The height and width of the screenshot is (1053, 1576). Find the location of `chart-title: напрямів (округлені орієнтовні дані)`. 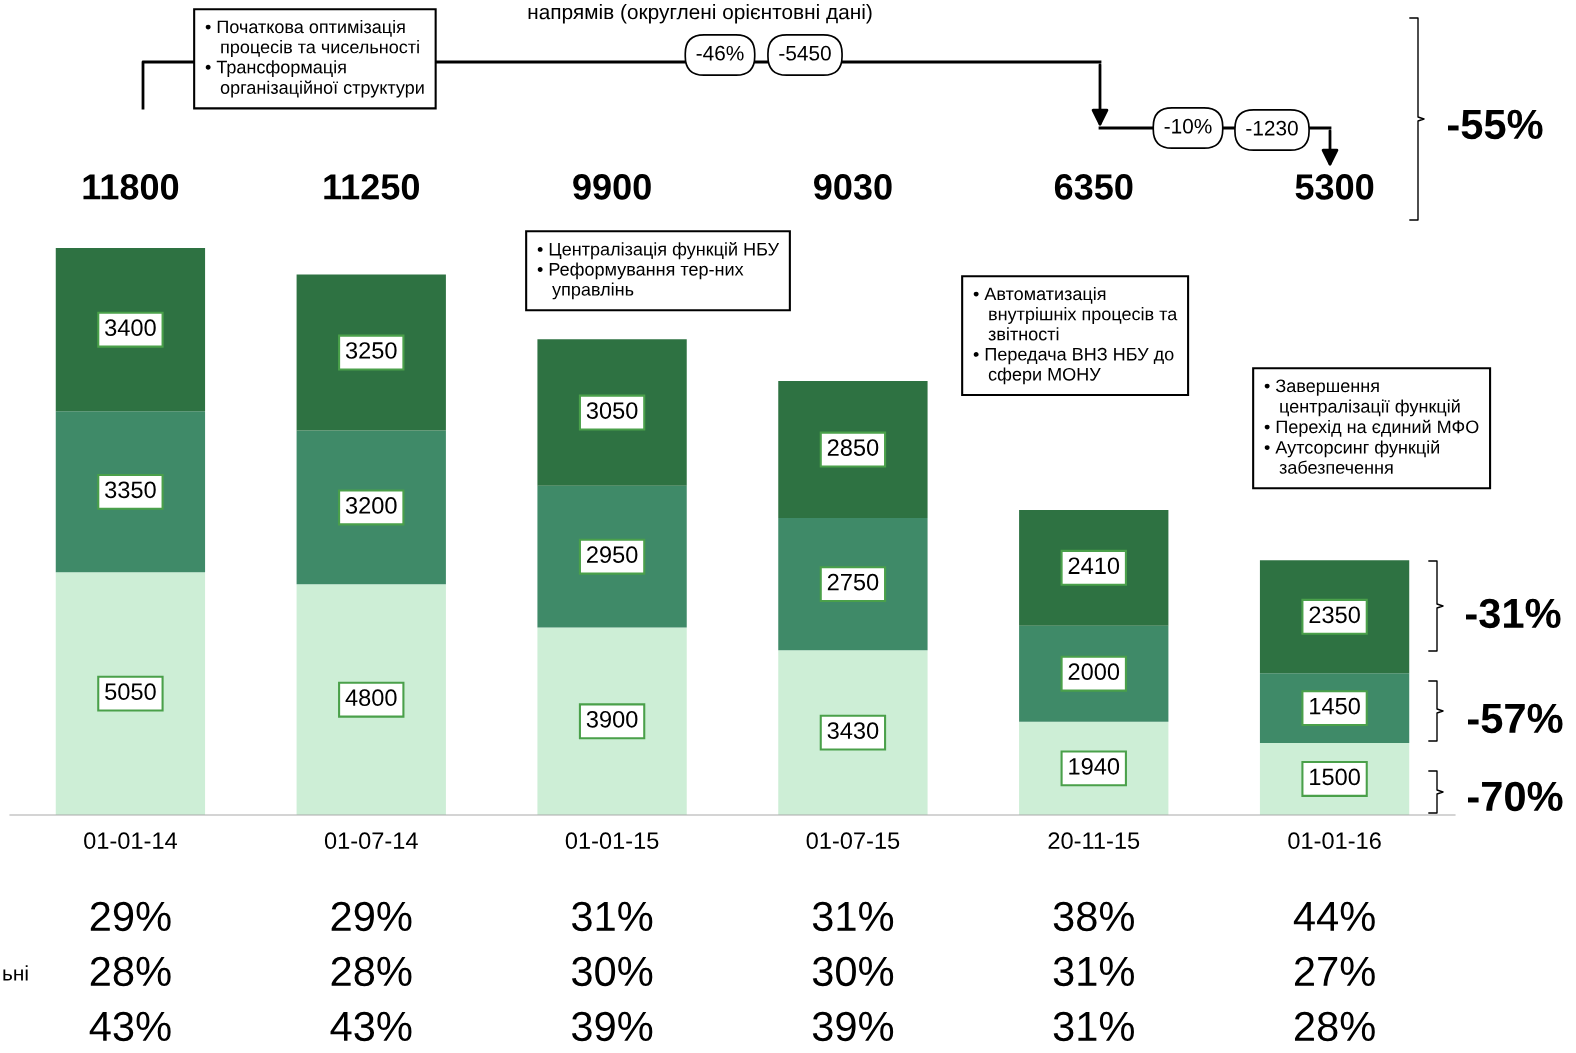

chart-title: напрямів (округлені орієнтовні дані) is located at coordinates (700, 14).